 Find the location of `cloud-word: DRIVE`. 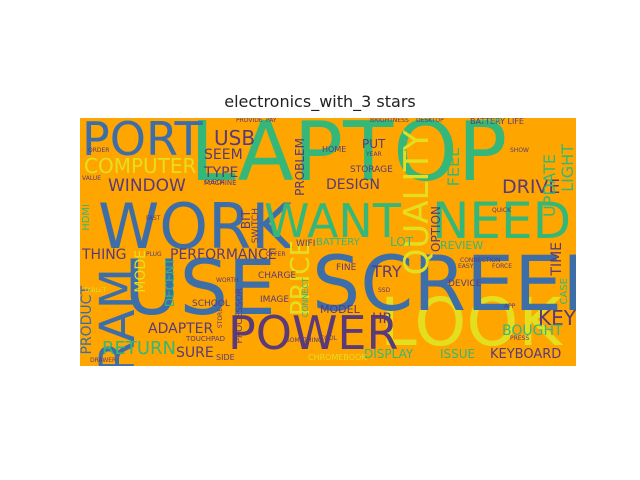

cloud-word: DRIVE is located at coordinates (531, 187).